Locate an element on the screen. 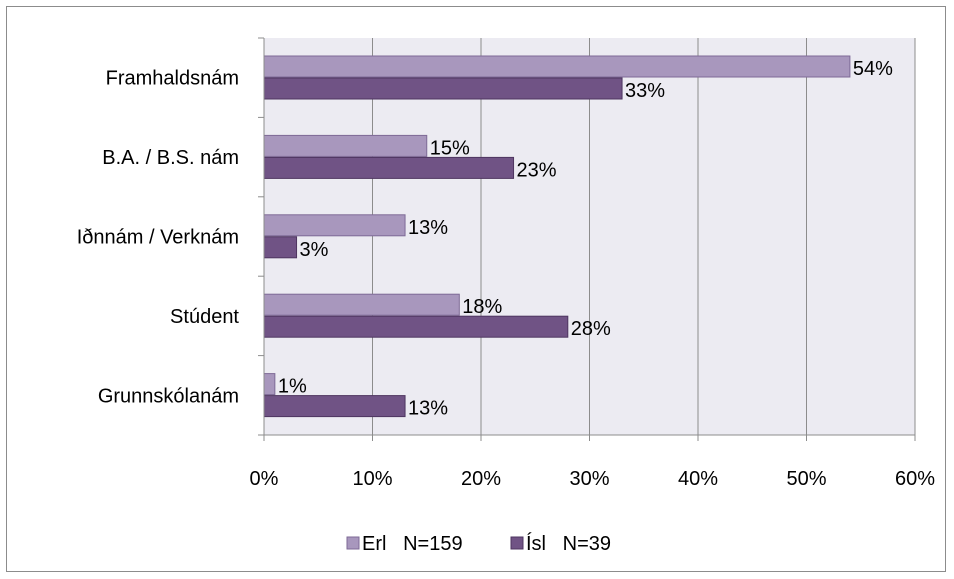  category-label-3: Stúdent is located at coordinates (204, 317).